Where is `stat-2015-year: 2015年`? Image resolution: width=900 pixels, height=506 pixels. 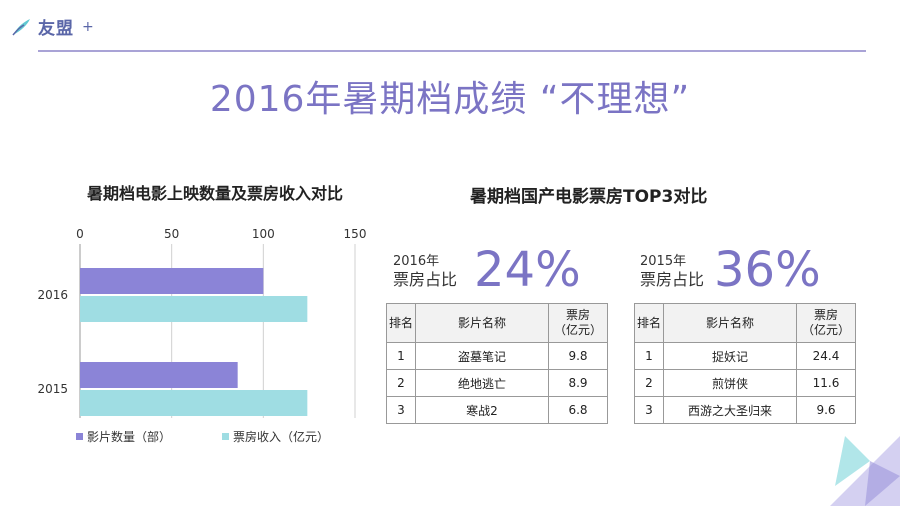
stat-2015-year: 2015年 is located at coordinates (663, 261).